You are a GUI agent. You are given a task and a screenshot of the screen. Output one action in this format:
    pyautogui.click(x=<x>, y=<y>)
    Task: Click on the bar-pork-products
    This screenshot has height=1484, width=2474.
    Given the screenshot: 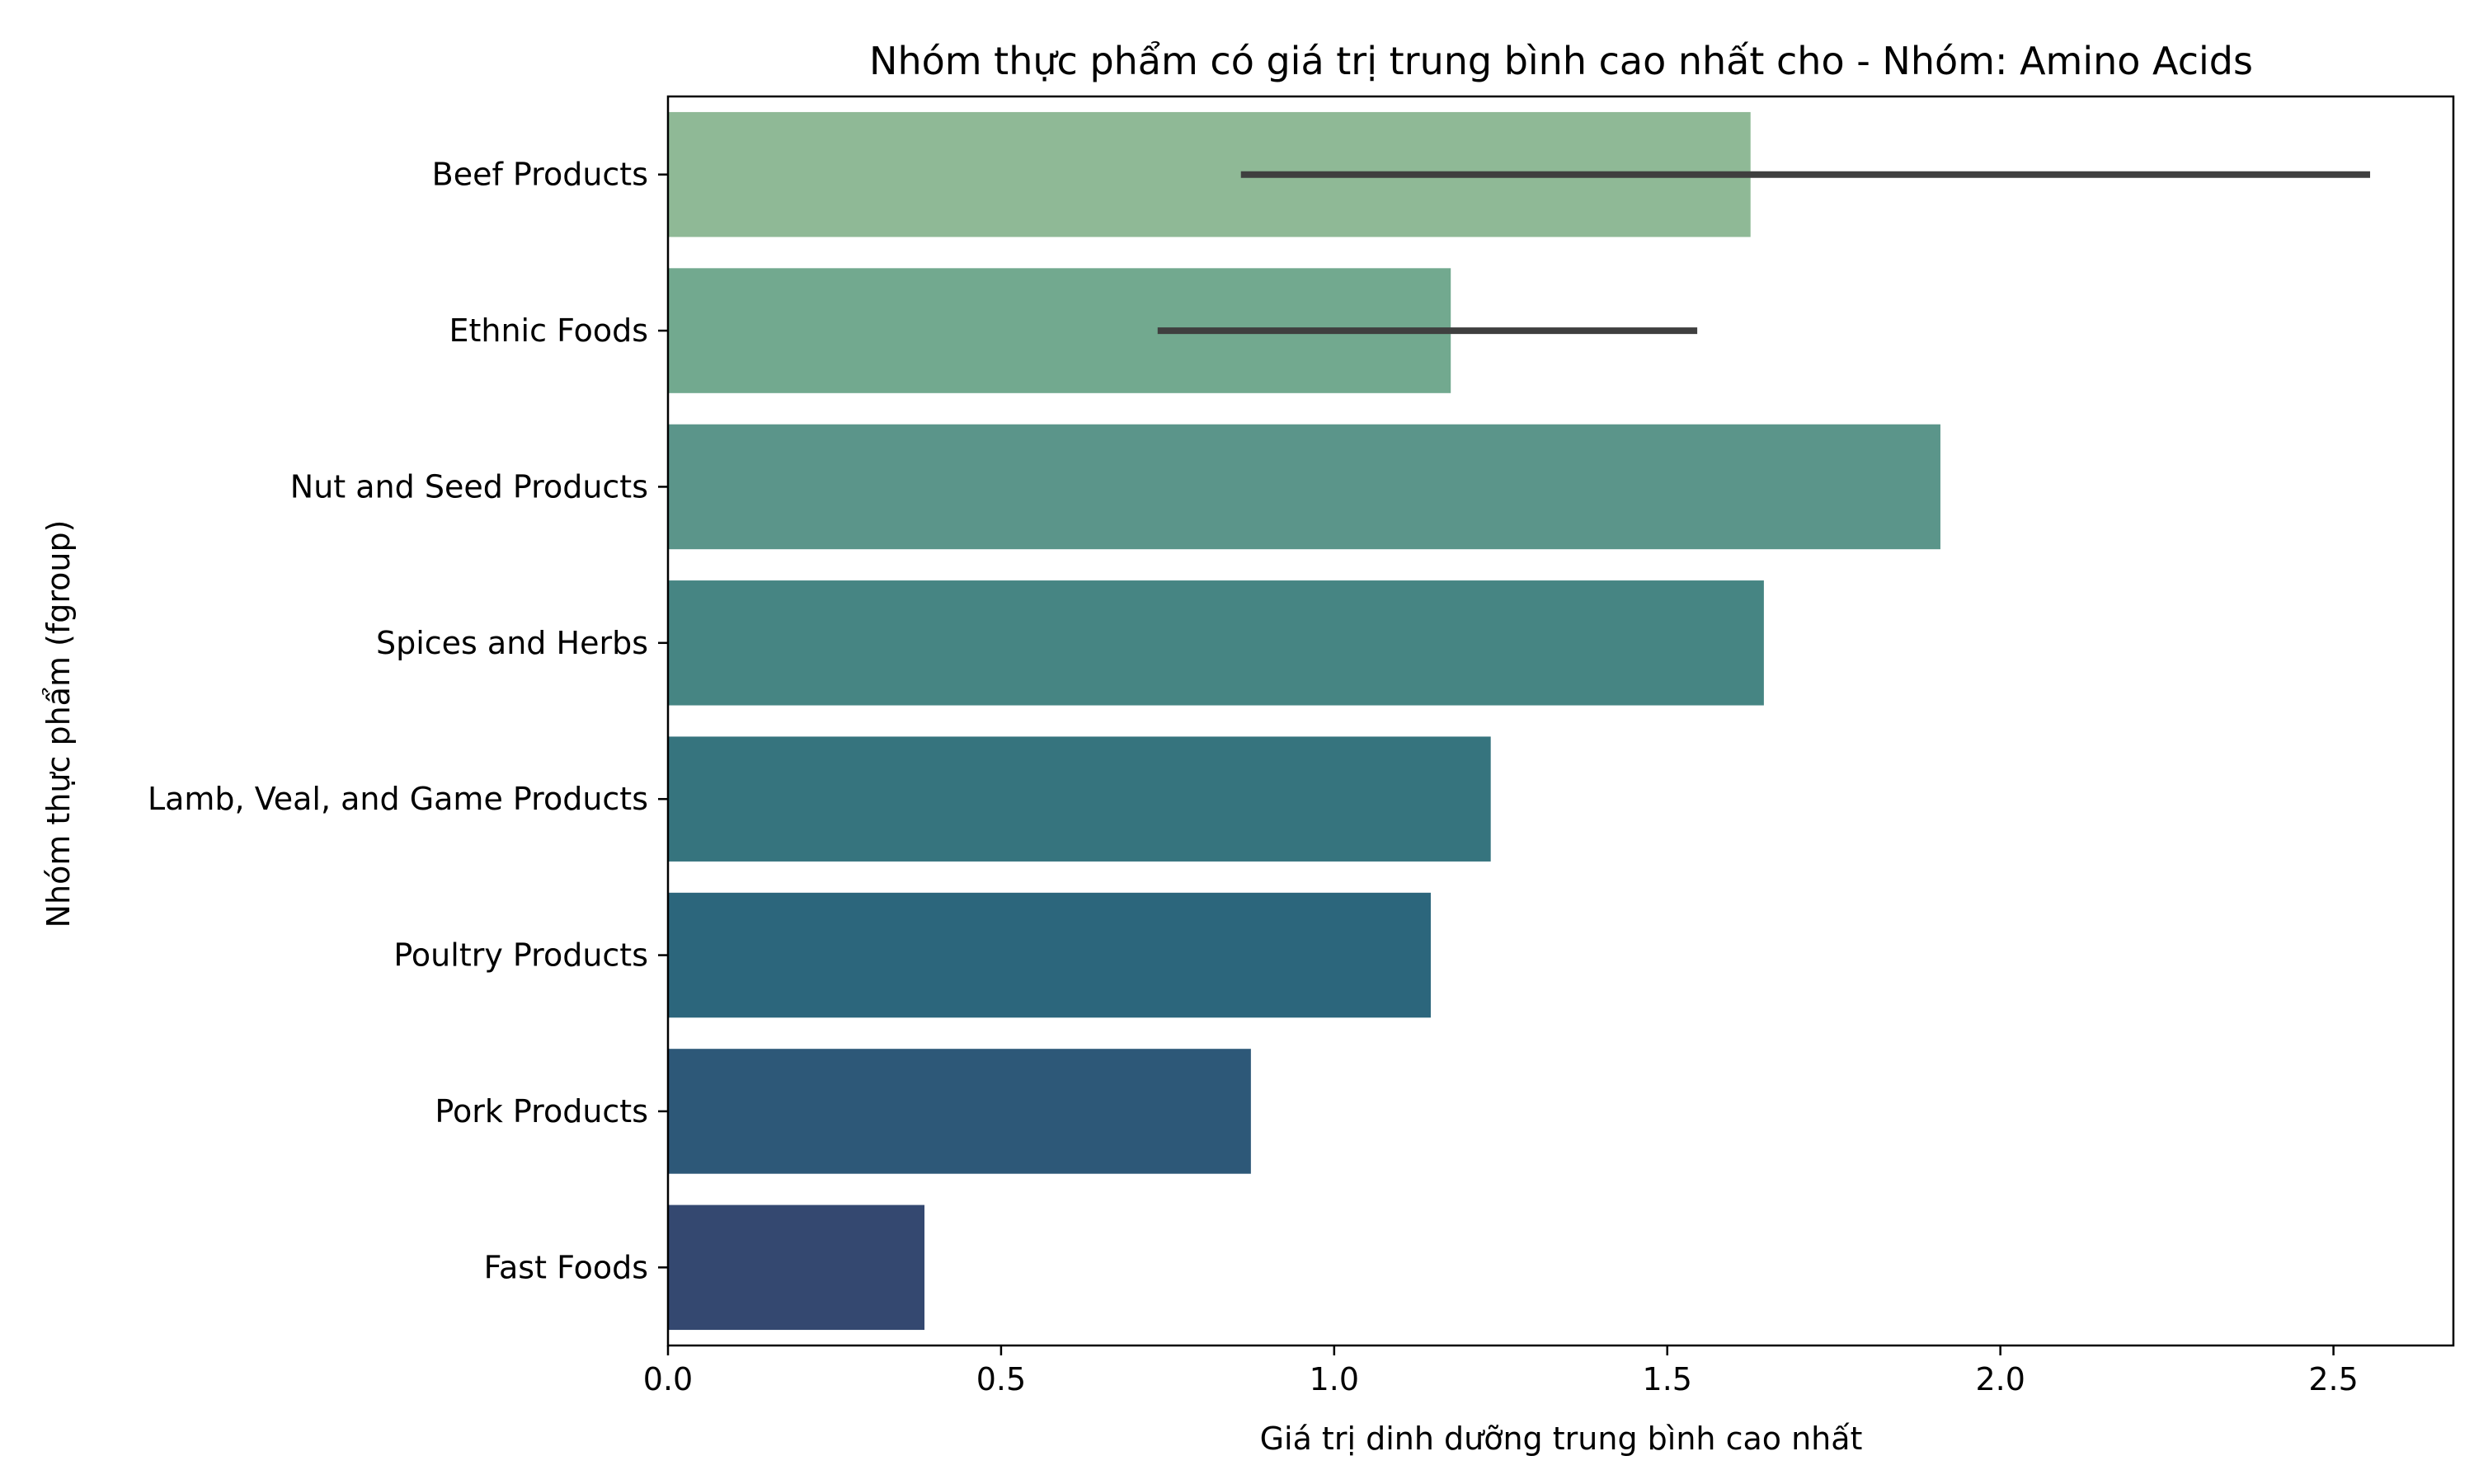 What is the action you would take?
    pyautogui.click(x=959, y=1111)
    